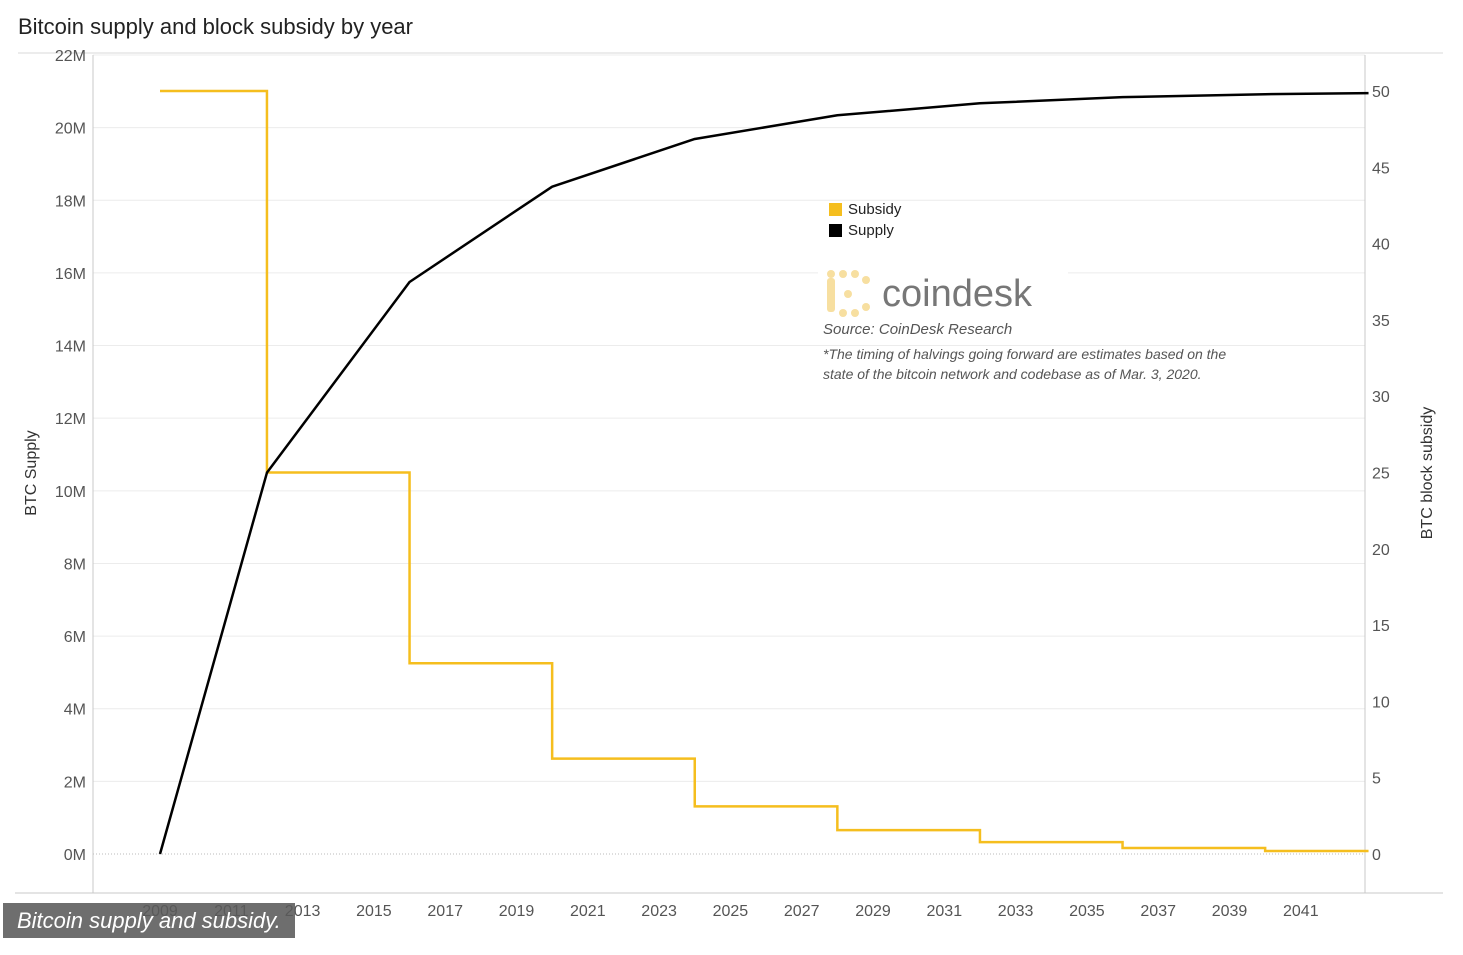 The width and height of the screenshot is (1463, 955). What do you see at coordinates (70, 419) in the screenshot?
I see `y-left-tick-label: 12M` at bounding box center [70, 419].